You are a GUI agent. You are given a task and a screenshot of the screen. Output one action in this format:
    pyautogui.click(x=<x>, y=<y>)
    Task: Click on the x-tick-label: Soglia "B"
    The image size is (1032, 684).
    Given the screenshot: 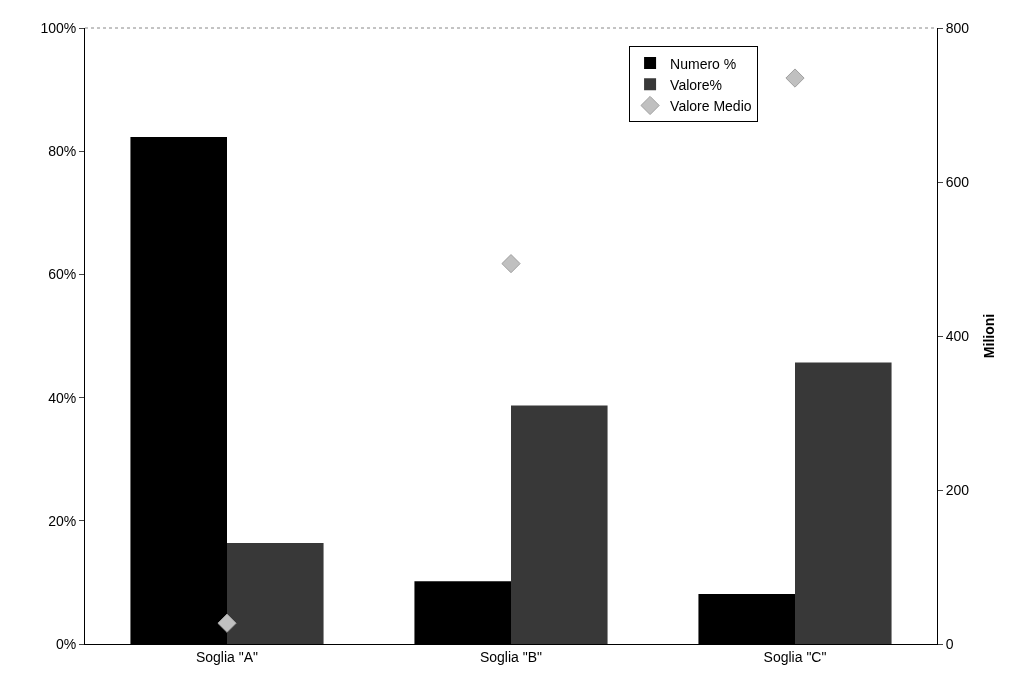 What is the action you would take?
    pyautogui.click(x=511, y=656)
    